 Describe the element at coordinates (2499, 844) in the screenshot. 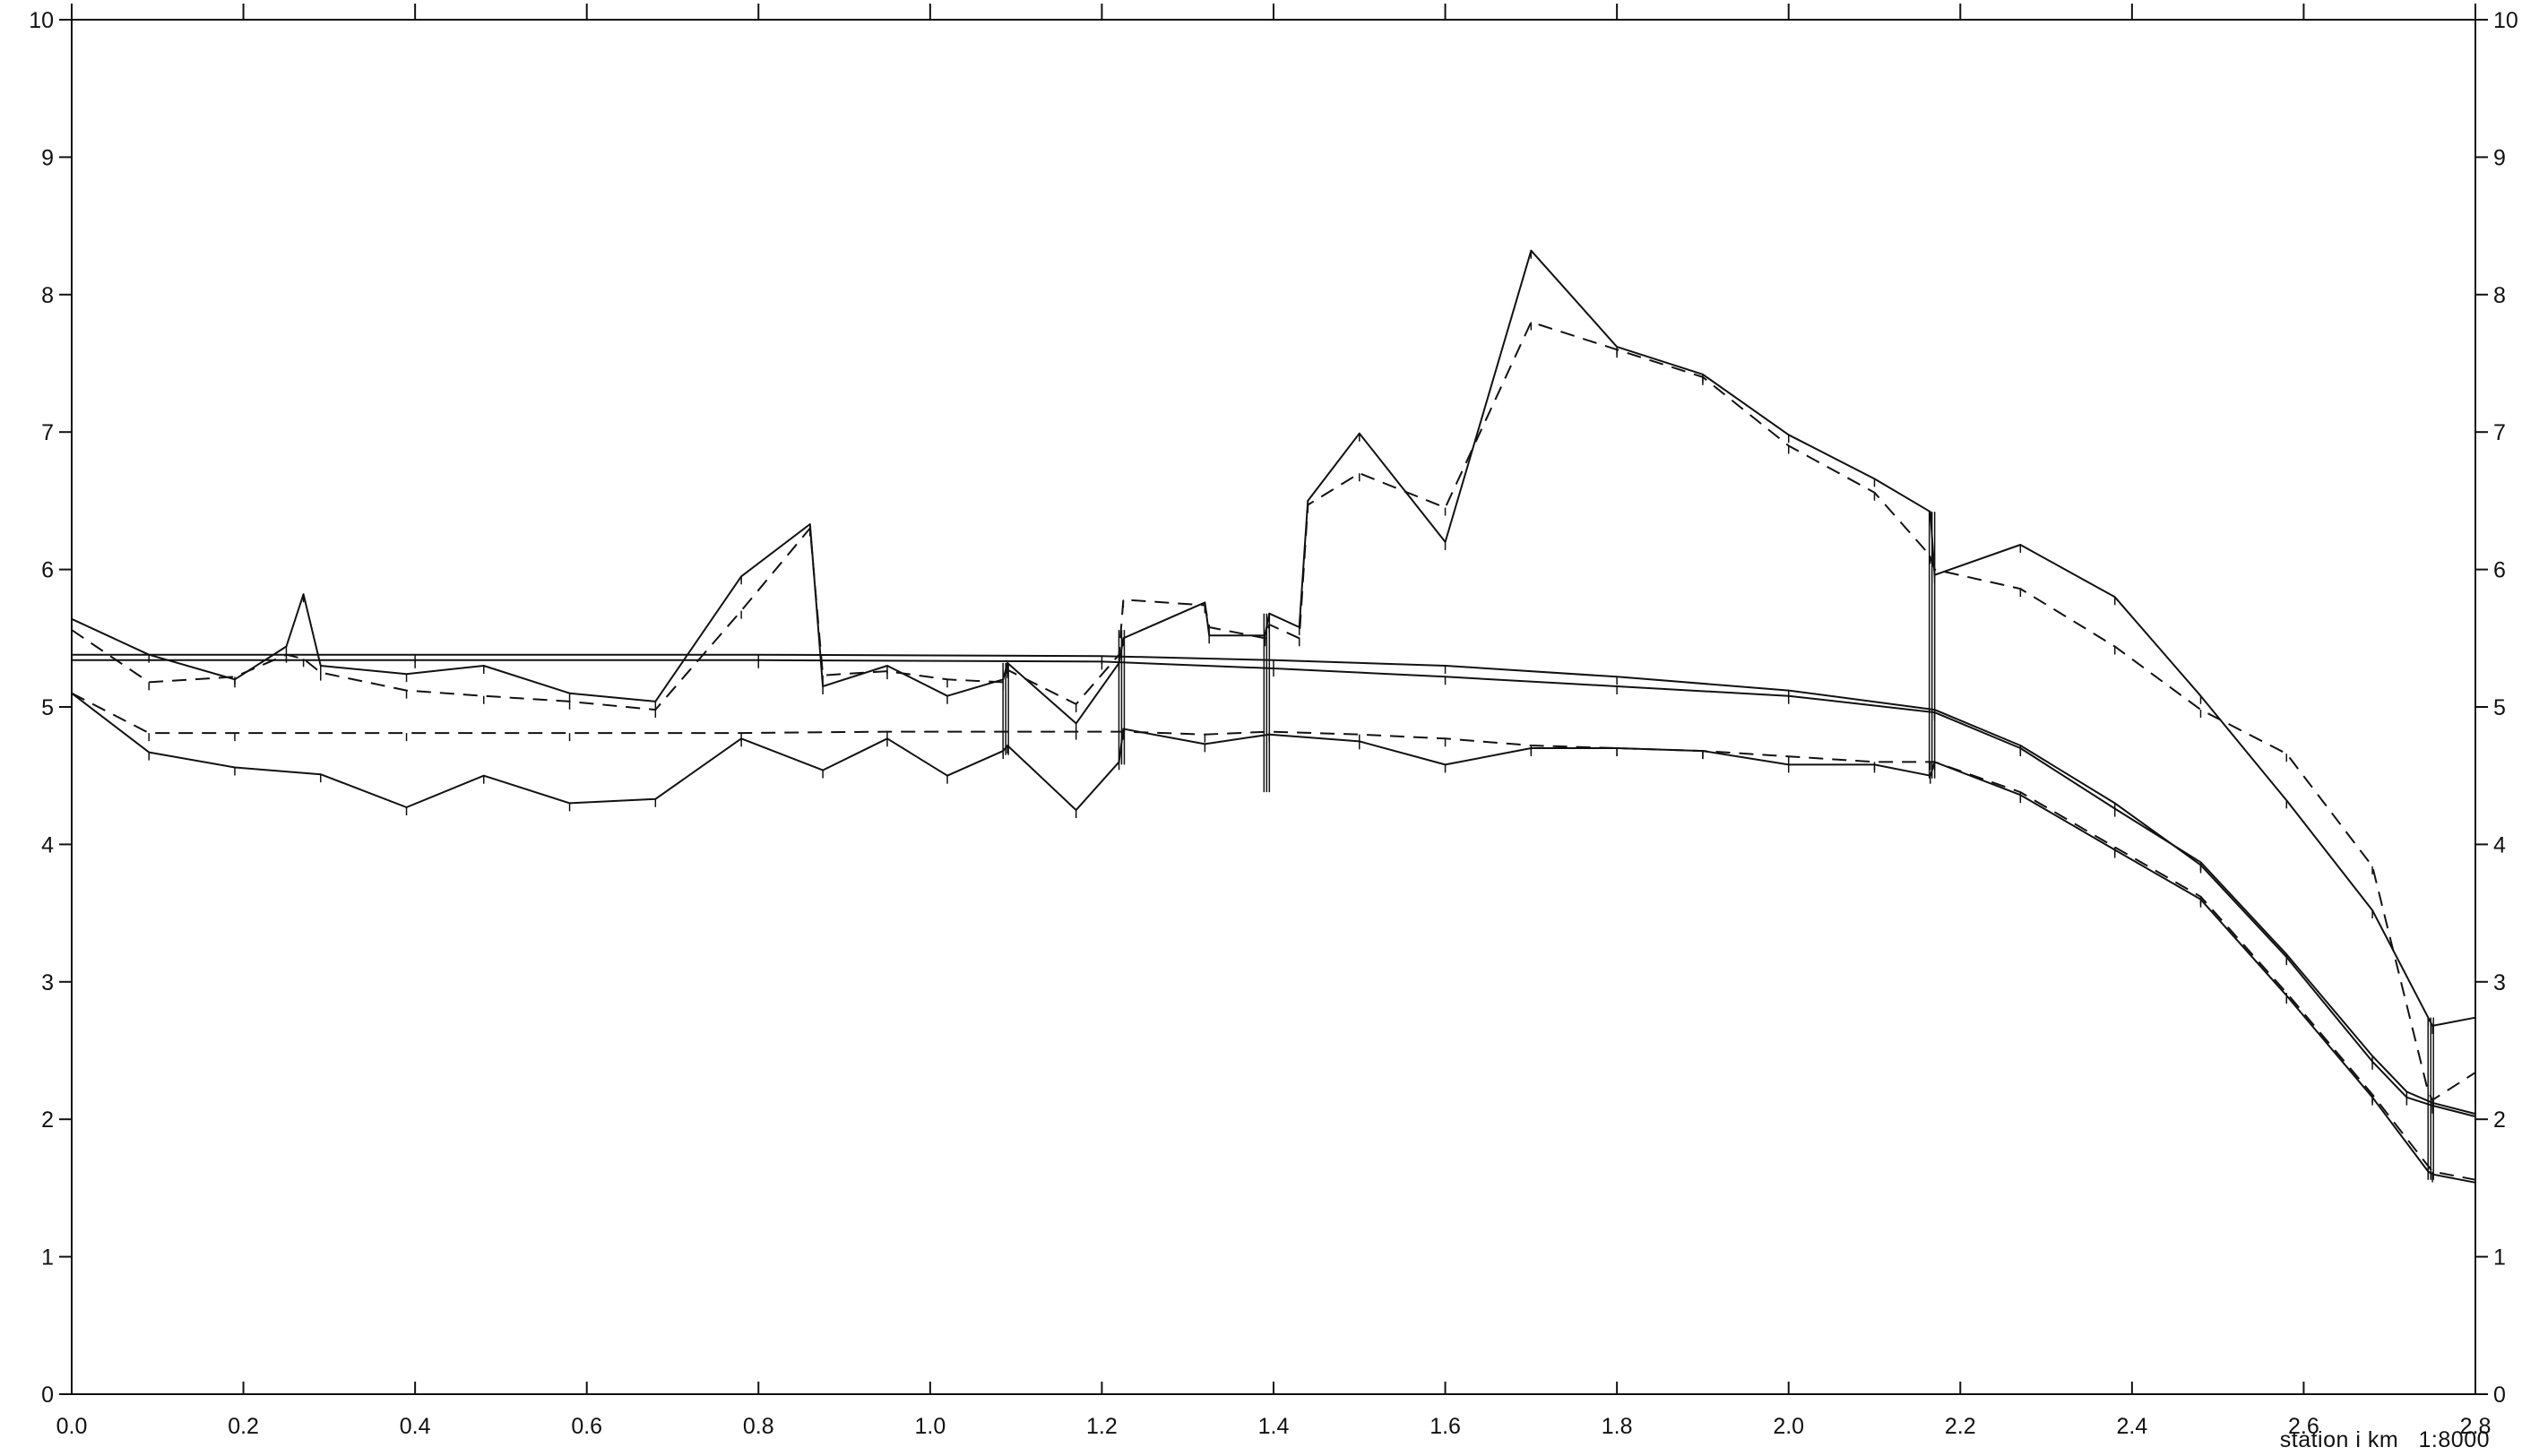

I see `y-tick-label-right: 4` at that location.